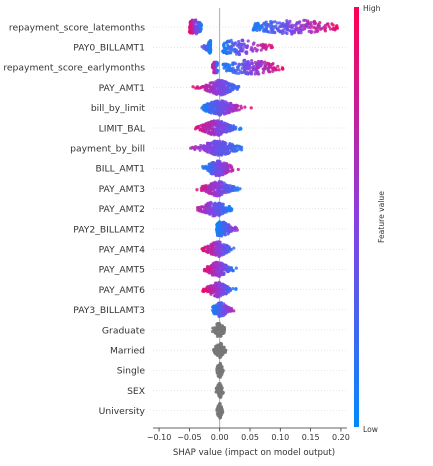  I want to click on dot-row-university, so click(220, 410).